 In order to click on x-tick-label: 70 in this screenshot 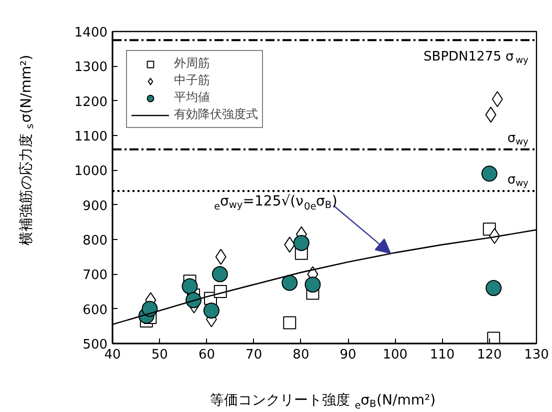, I will do `click(254, 355)`.